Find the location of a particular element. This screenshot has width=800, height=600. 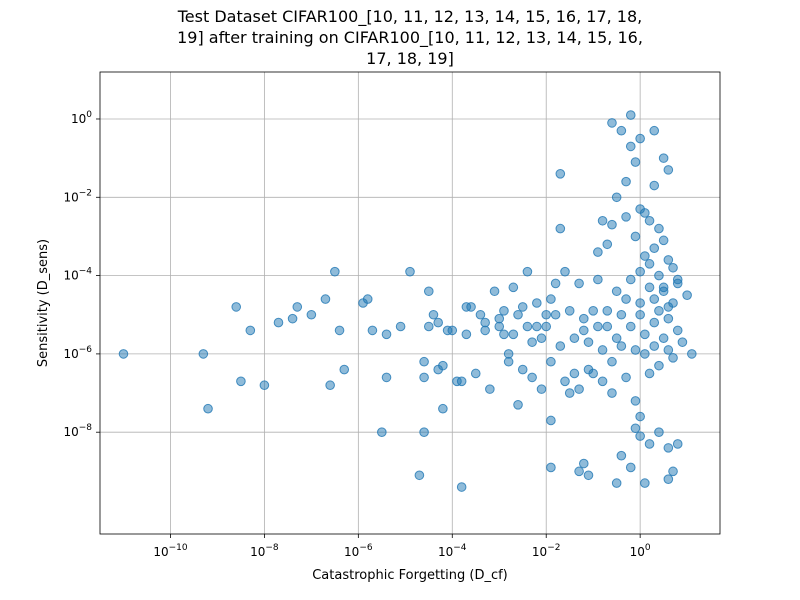

y-tick-label: 10⁻⁸ is located at coordinates (77, 431).